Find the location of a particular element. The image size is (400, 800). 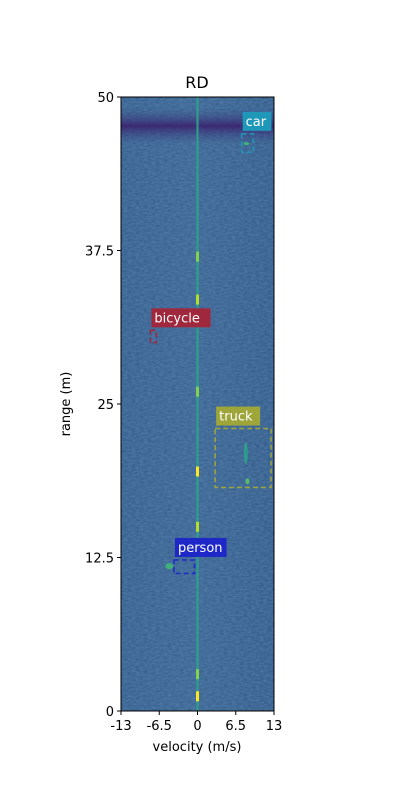

y-tick-label: 0 is located at coordinates (110, 712).